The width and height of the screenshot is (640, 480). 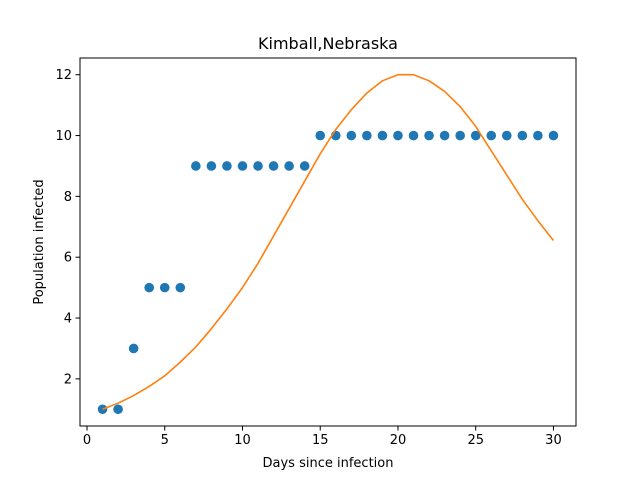 I want to click on x-tick-label: 0, so click(x=87, y=440).